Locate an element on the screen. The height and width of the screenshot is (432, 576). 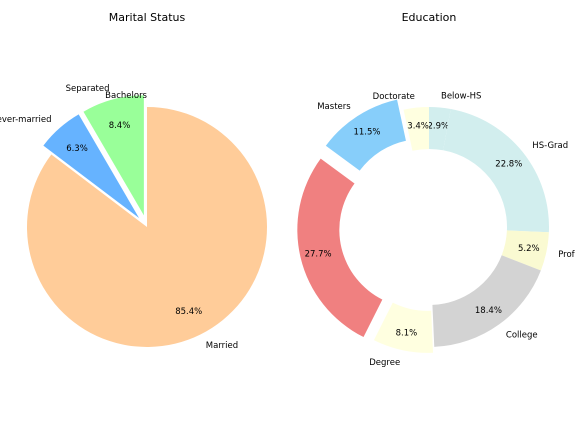
education-label-prof: Prof is located at coordinates (566, 255).